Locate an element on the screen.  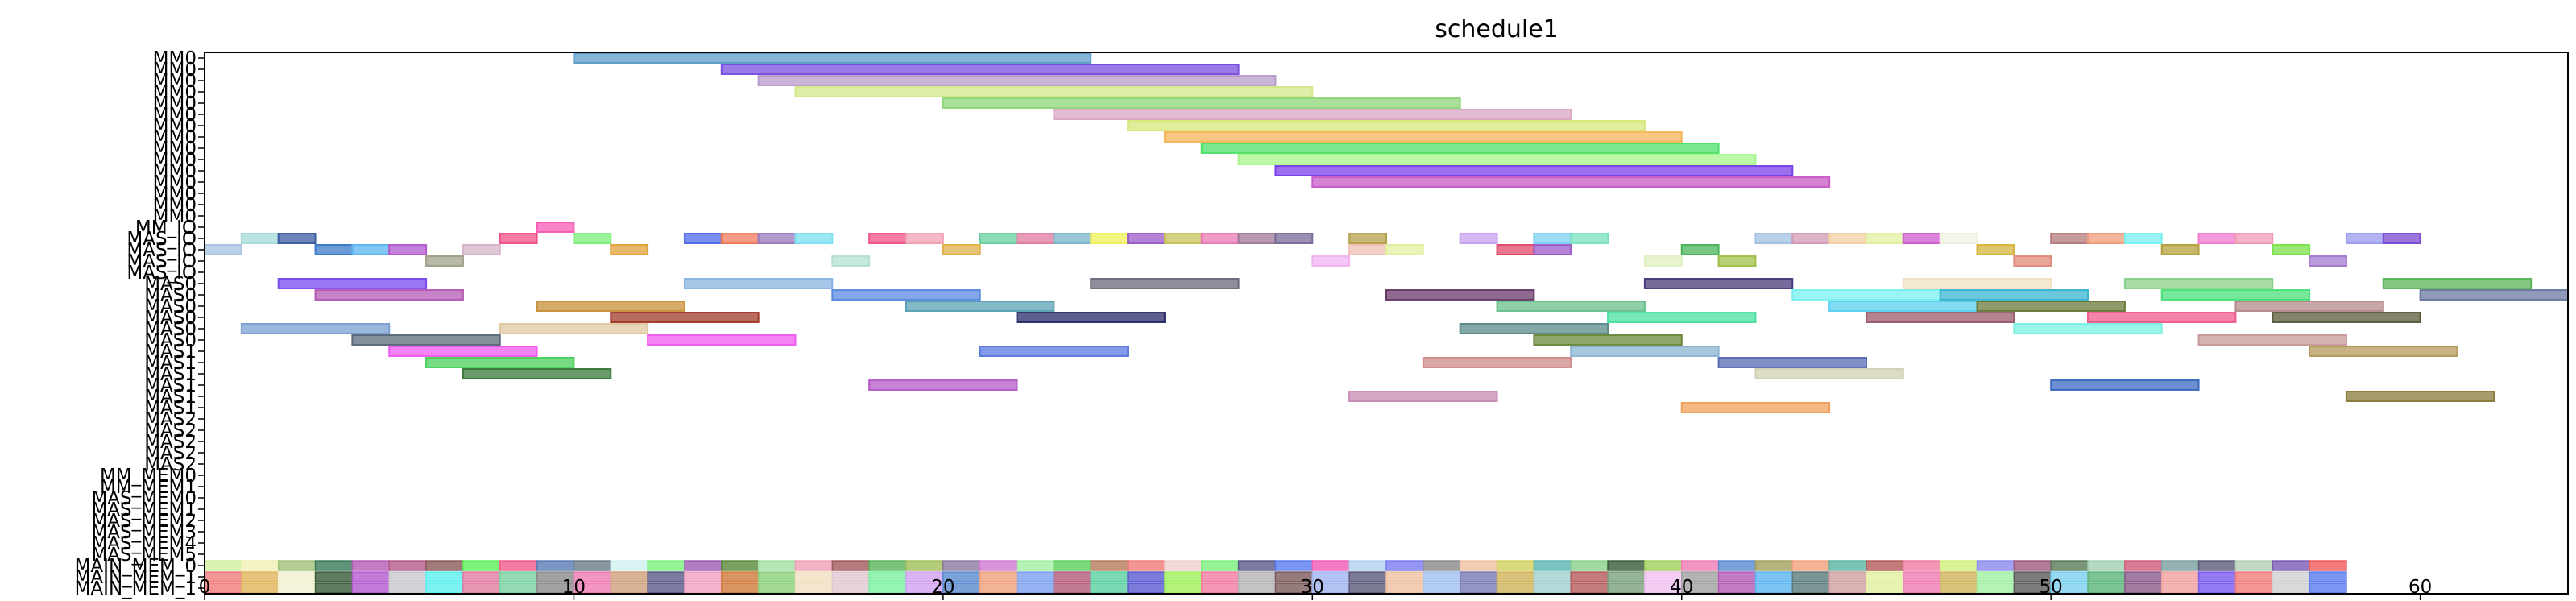
y-tick-label: MM_IO is located at coordinates (166, 228).